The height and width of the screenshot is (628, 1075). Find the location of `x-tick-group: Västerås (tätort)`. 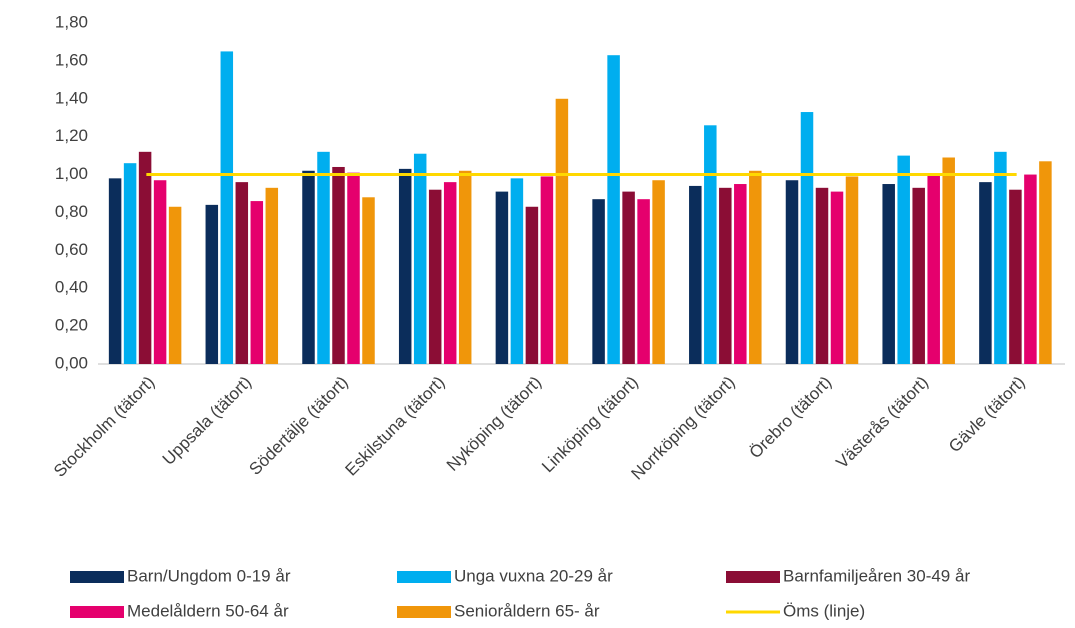

x-tick-group: Västerås (tätort) is located at coordinates (882, 423).